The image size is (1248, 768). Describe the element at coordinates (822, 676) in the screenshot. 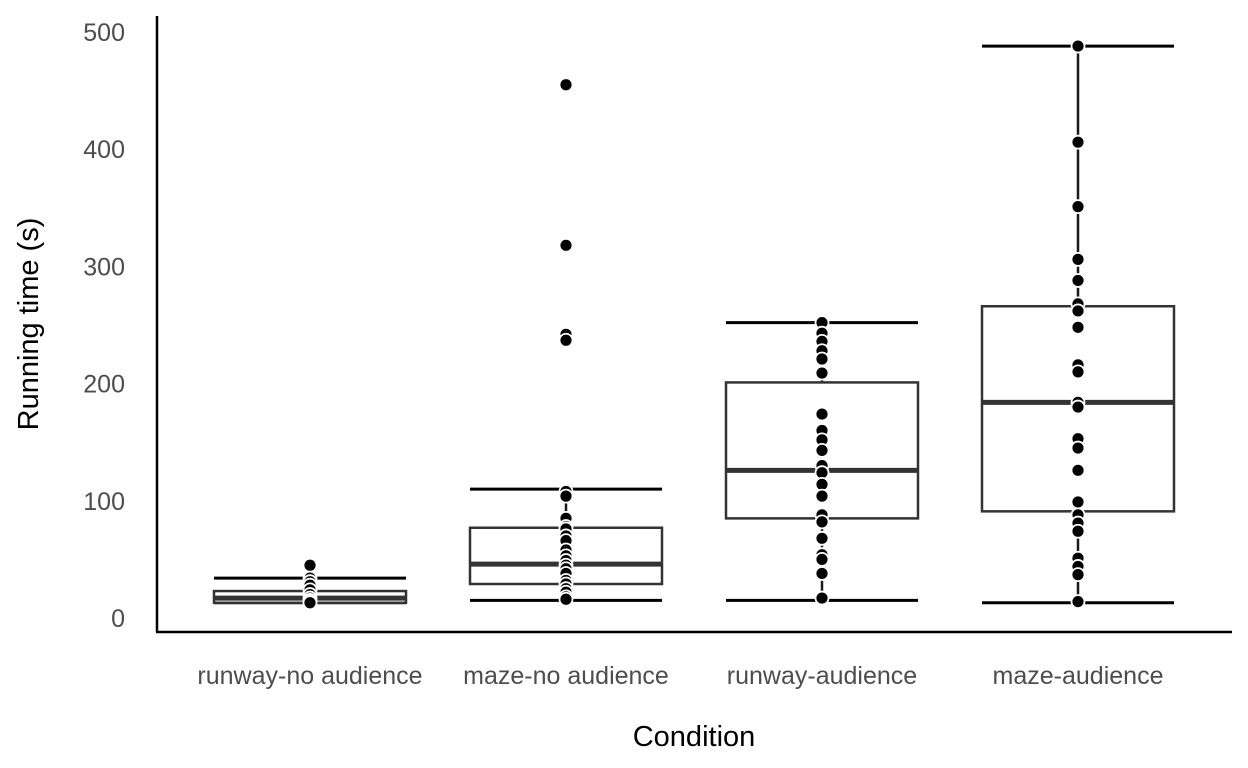

I see `x-tick-label: runway-audience` at that location.